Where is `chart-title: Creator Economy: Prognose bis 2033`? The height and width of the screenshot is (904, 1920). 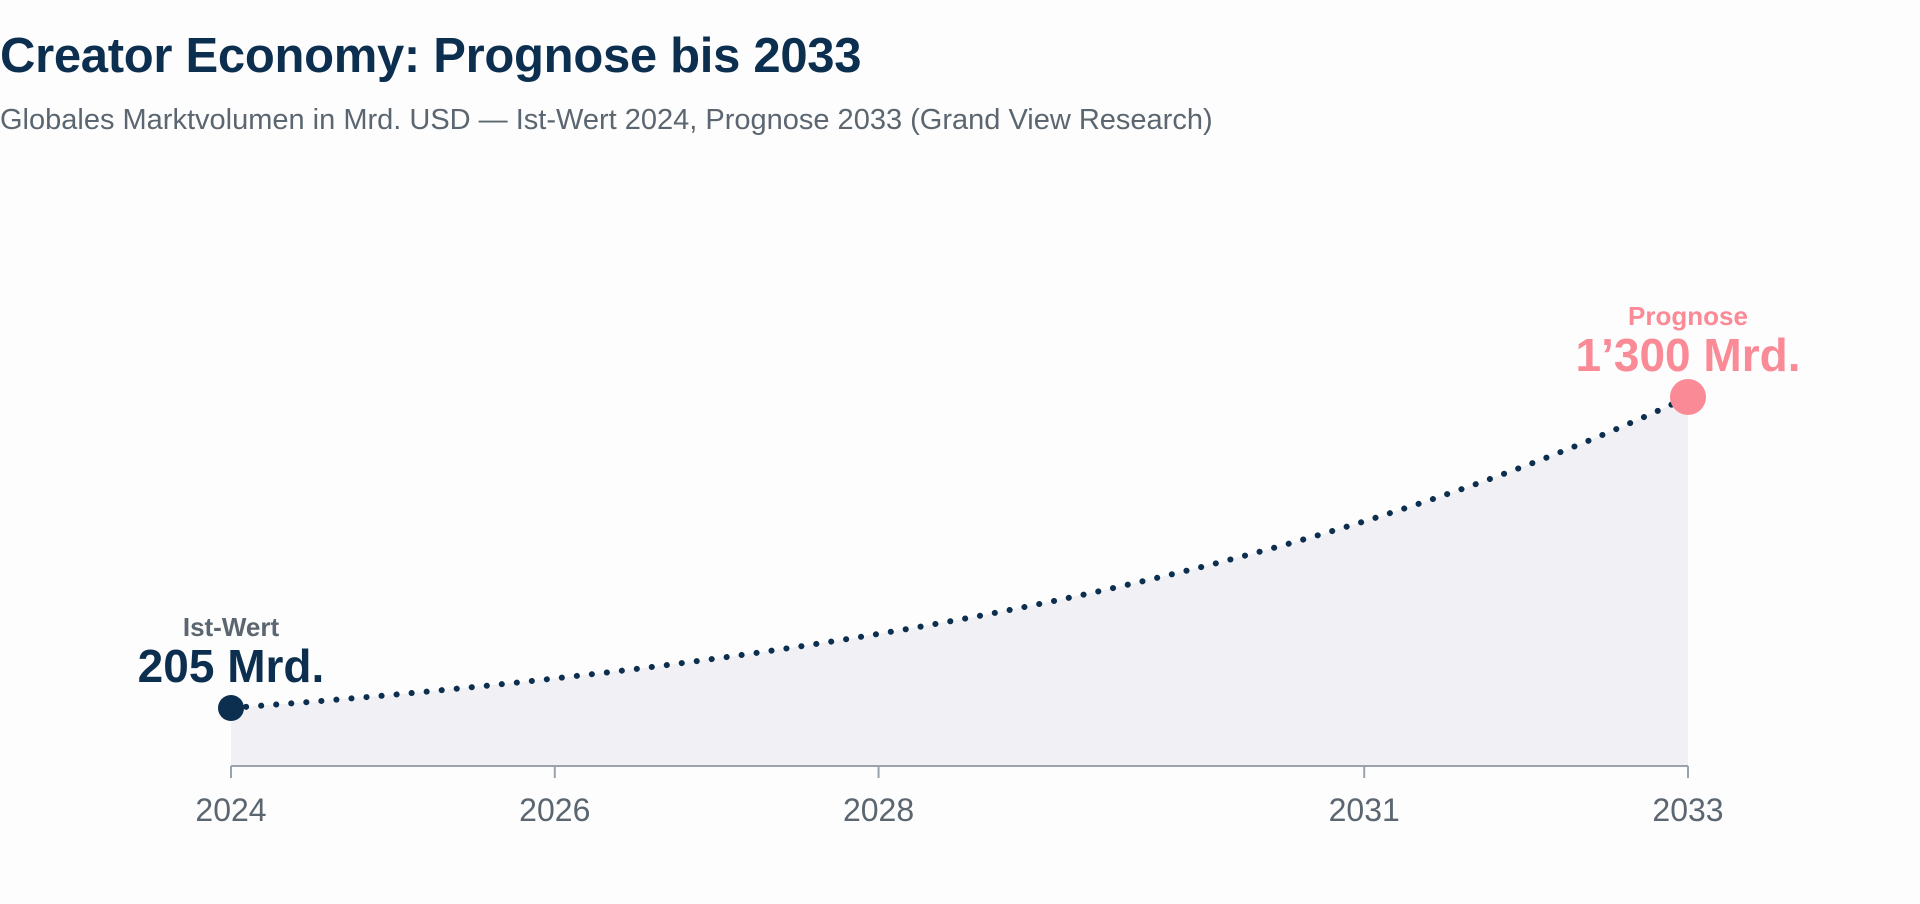
chart-title: Creator Economy: Prognose bis 2033 is located at coordinates (431, 56).